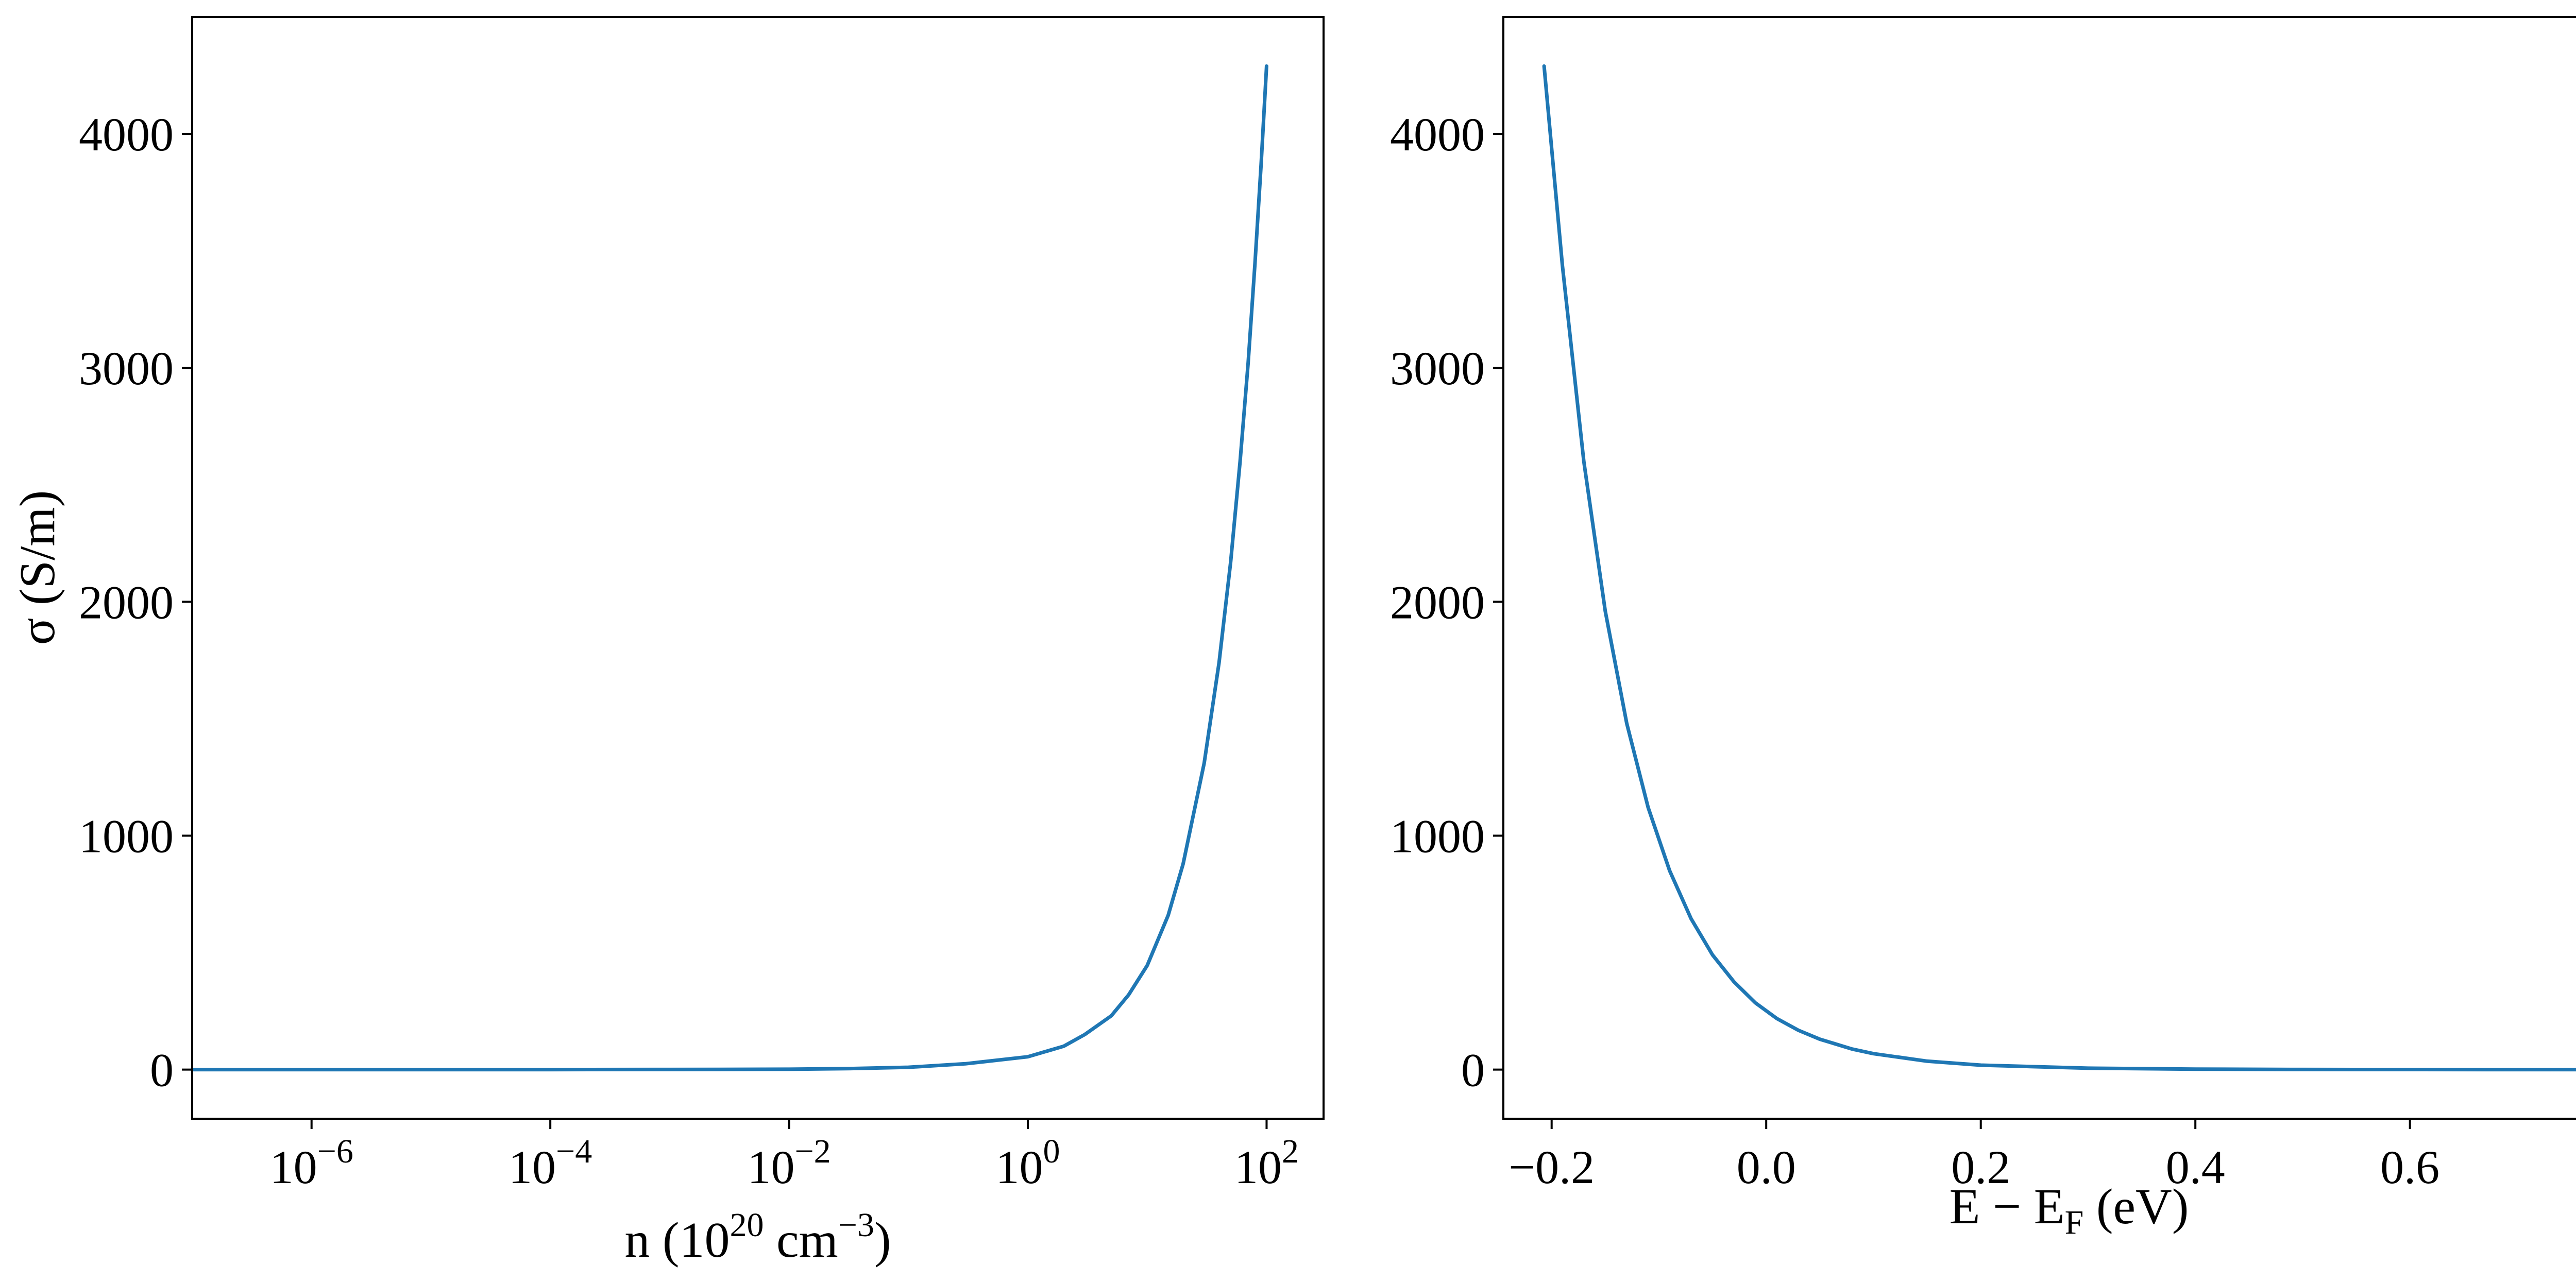 The width and height of the screenshot is (2576, 1282). Describe the element at coordinates (550, 1163) in the screenshot. I see `left-x-tick-label: 10⁻⁴` at that location.